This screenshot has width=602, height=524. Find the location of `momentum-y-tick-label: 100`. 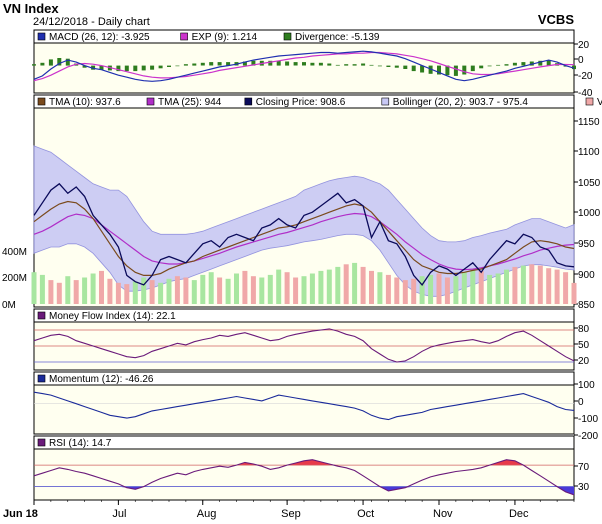

momentum-y-tick-label: 100 is located at coordinates (586, 385).